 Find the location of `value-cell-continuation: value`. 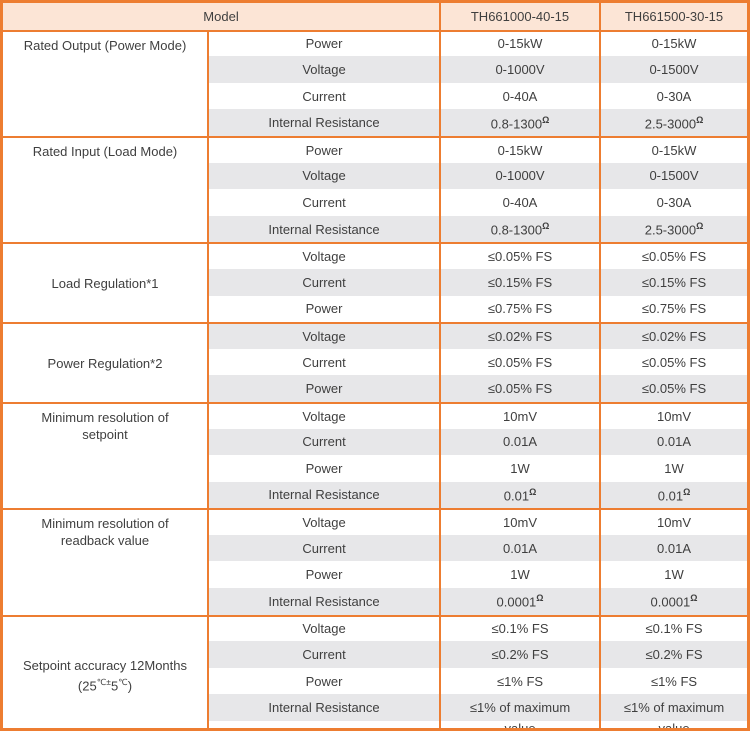

value-cell-continuation: value is located at coordinates (673, 724).